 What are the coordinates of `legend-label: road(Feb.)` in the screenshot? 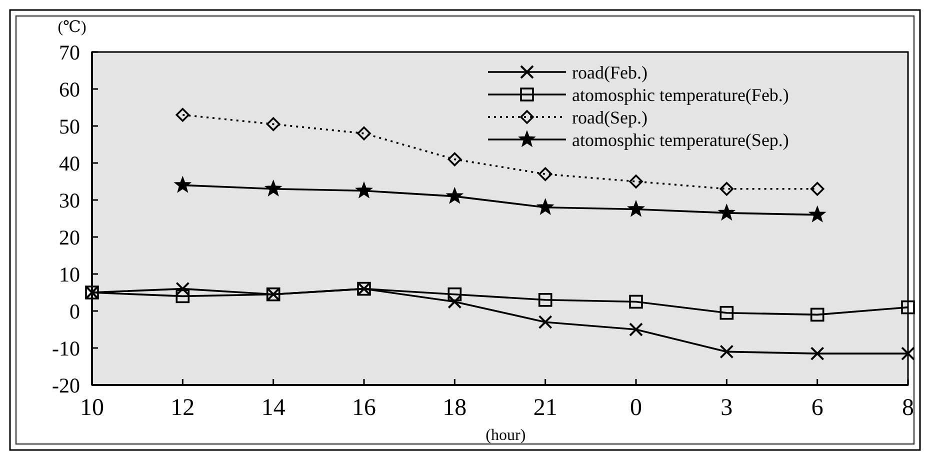 It's located at (610, 72).